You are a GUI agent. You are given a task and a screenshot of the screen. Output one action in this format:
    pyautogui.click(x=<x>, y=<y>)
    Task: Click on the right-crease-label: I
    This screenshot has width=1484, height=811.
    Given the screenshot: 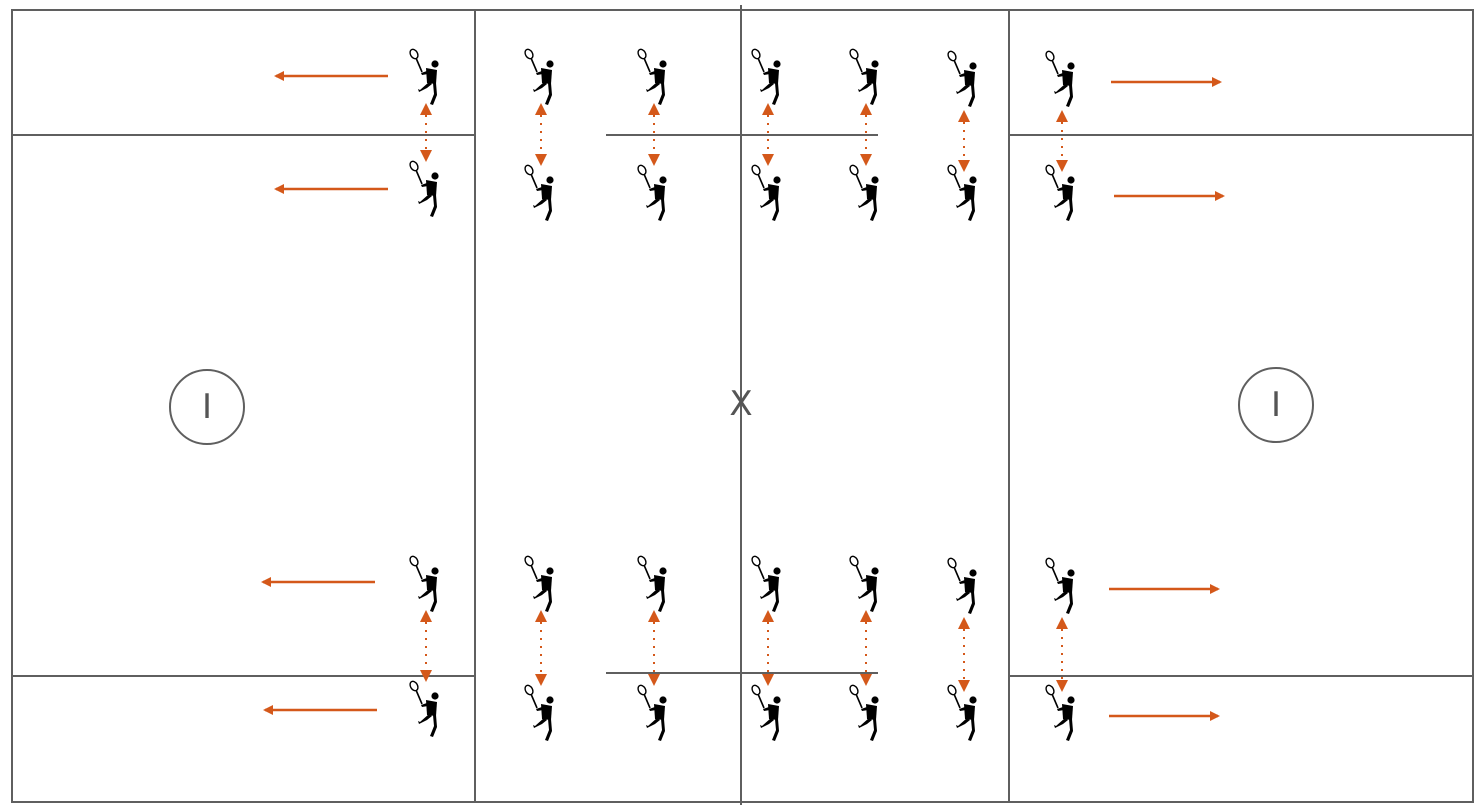 What is the action you would take?
    pyautogui.click(x=1276, y=405)
    